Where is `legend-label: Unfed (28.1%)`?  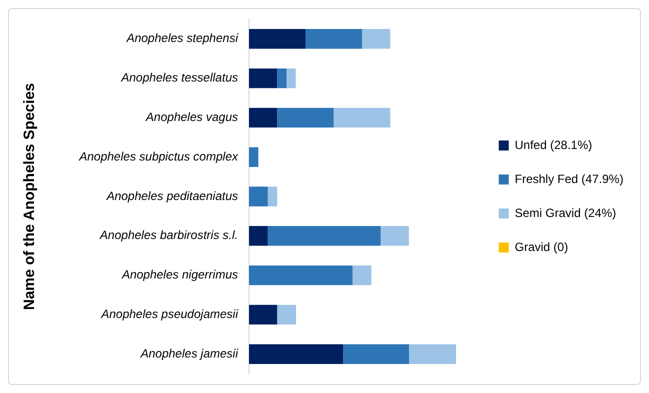 legend-label: Unfed (28.1%) is located at coordinates (553, 145).